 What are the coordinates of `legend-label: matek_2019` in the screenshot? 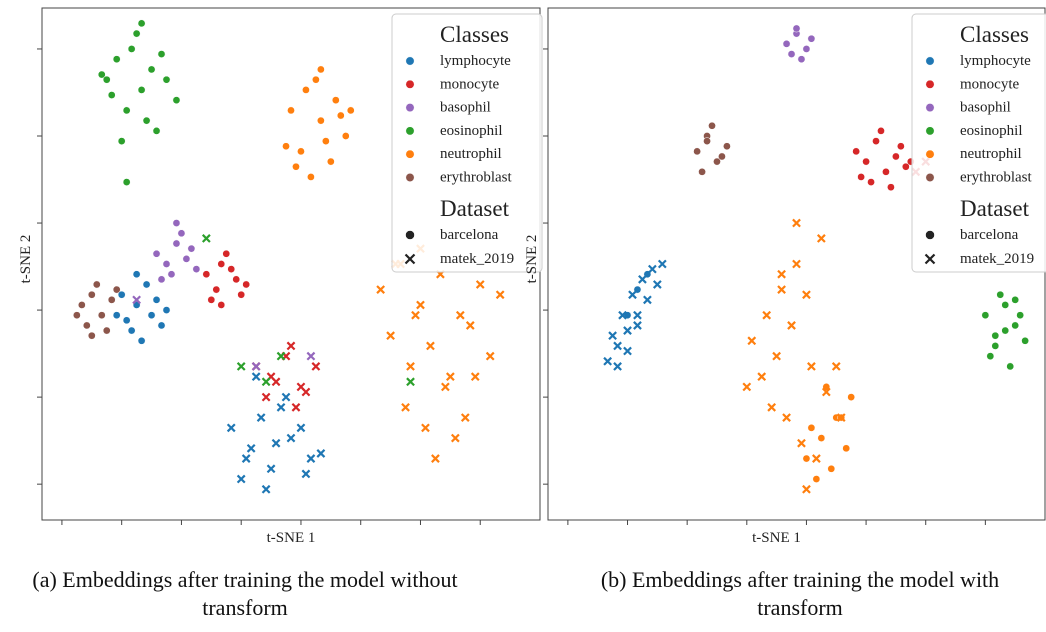 It's located at (477, 259).